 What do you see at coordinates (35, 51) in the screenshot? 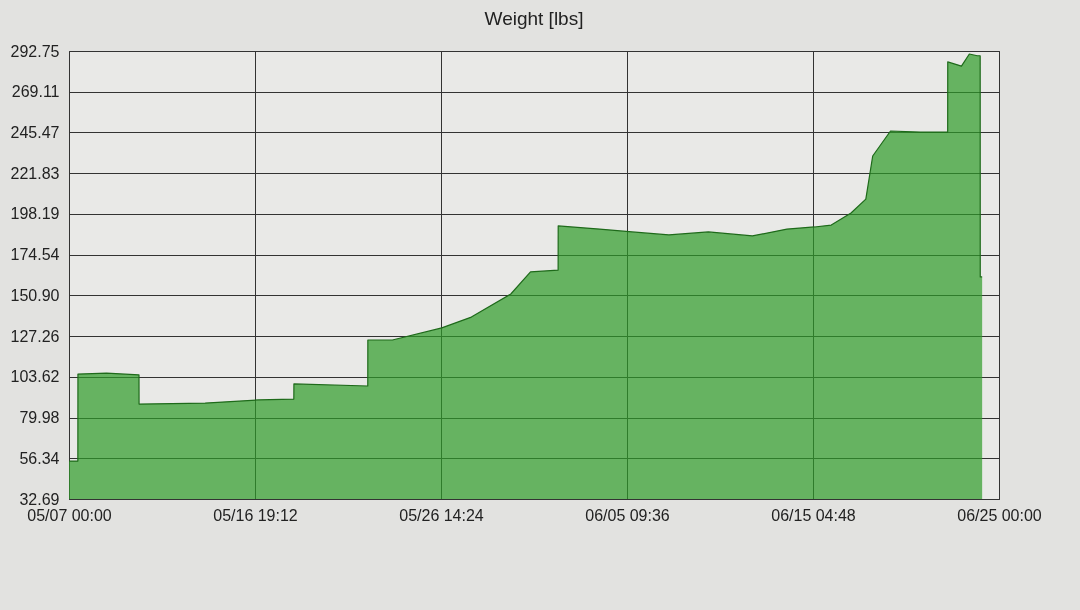
I see `y-tick-label: 292.75` at bounding box center [35, 51].